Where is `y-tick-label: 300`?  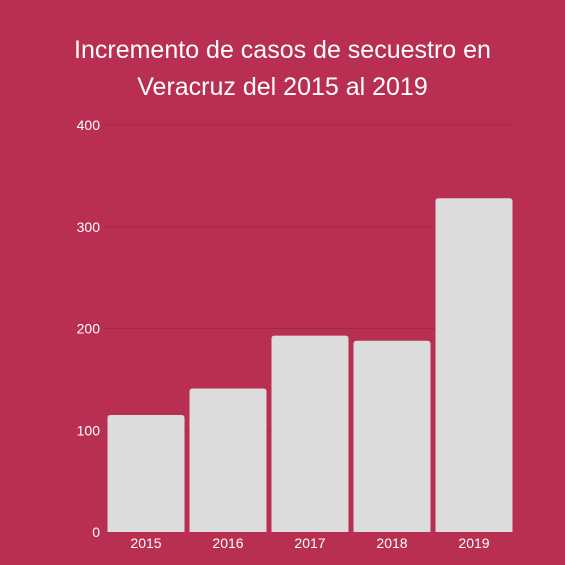 y-tick-label: 300 is located at coordinates (89, 227).